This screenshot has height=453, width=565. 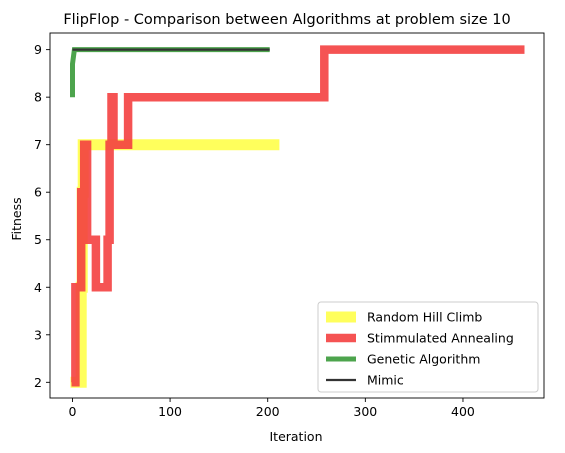 I want to click on legend-box, so click(x=428, y=347).